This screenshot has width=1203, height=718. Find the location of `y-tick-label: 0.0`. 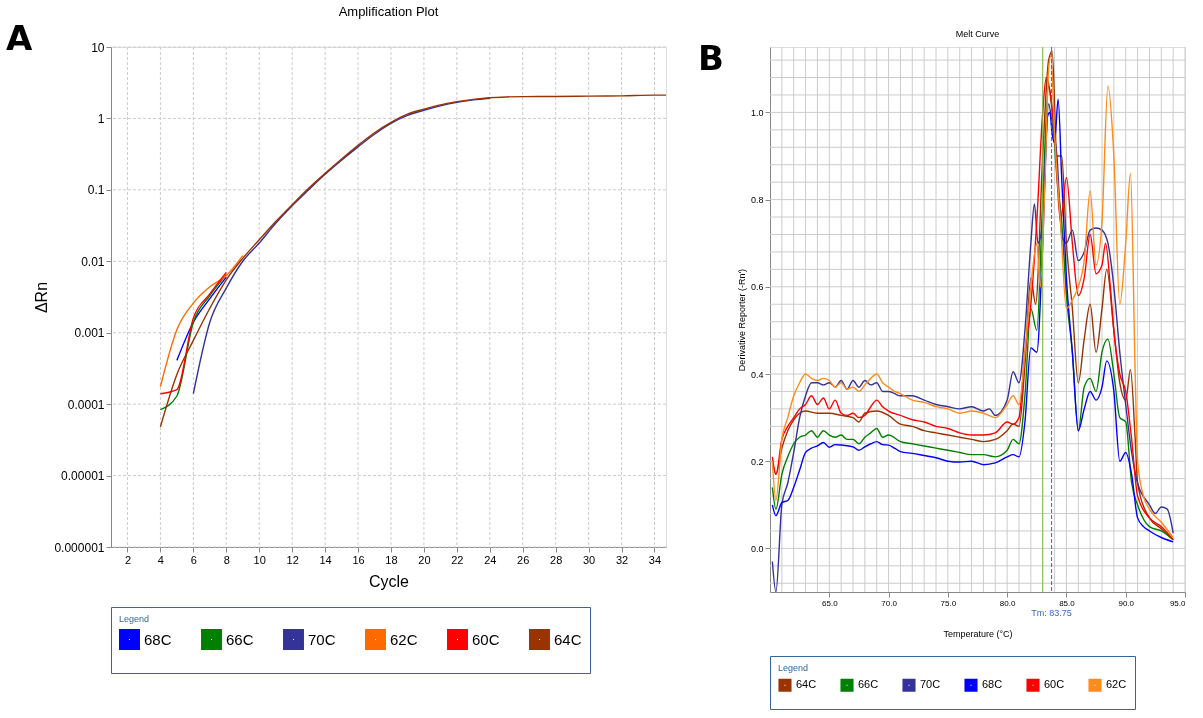

y-tick-label: 0.0 is located at coordinates (757, 548).